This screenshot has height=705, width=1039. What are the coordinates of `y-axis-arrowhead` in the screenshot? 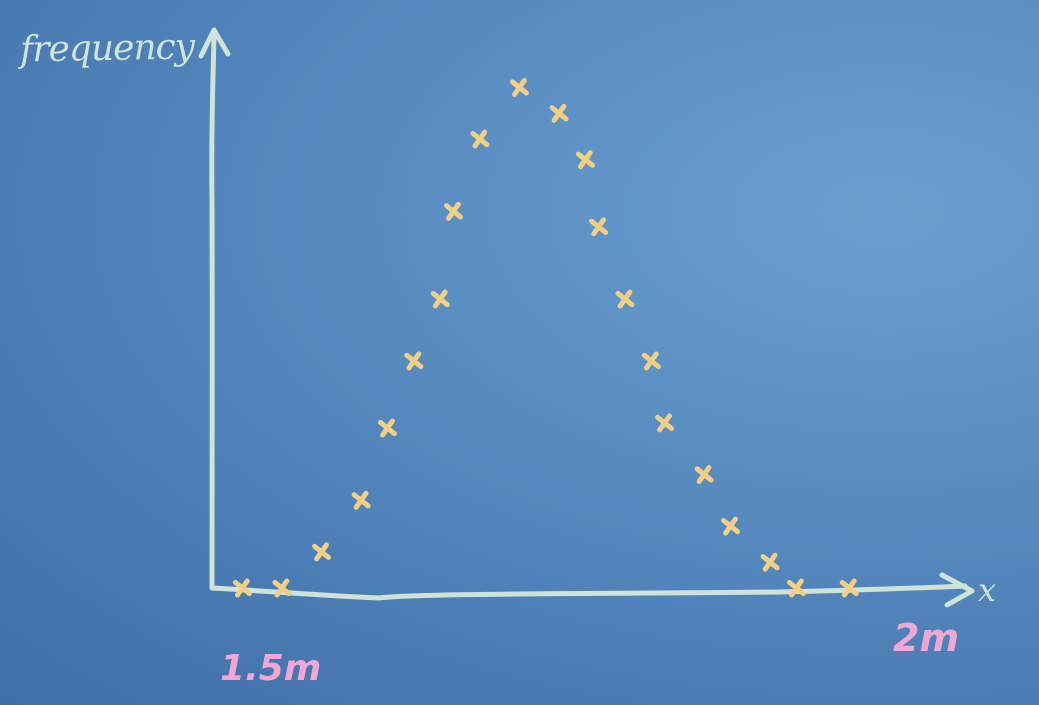 It's located at (214, 43).